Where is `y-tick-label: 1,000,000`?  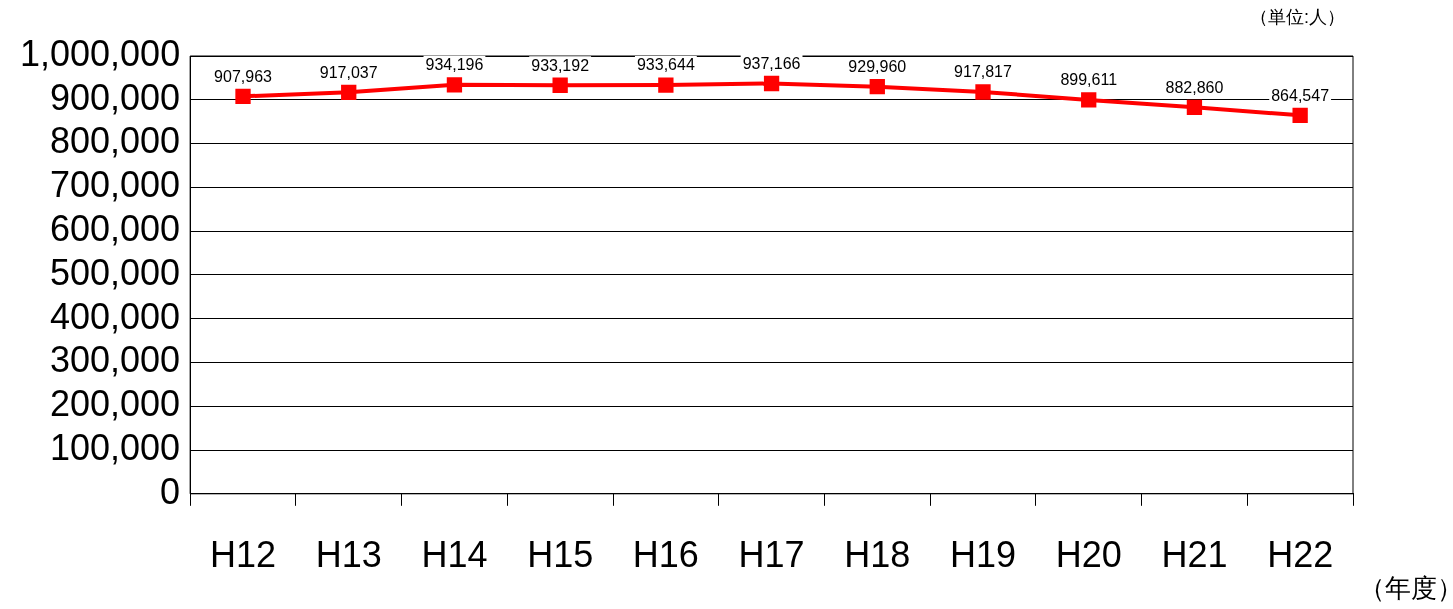
y-tick-label: 1,000,000 is located at coordinates (100, 53).